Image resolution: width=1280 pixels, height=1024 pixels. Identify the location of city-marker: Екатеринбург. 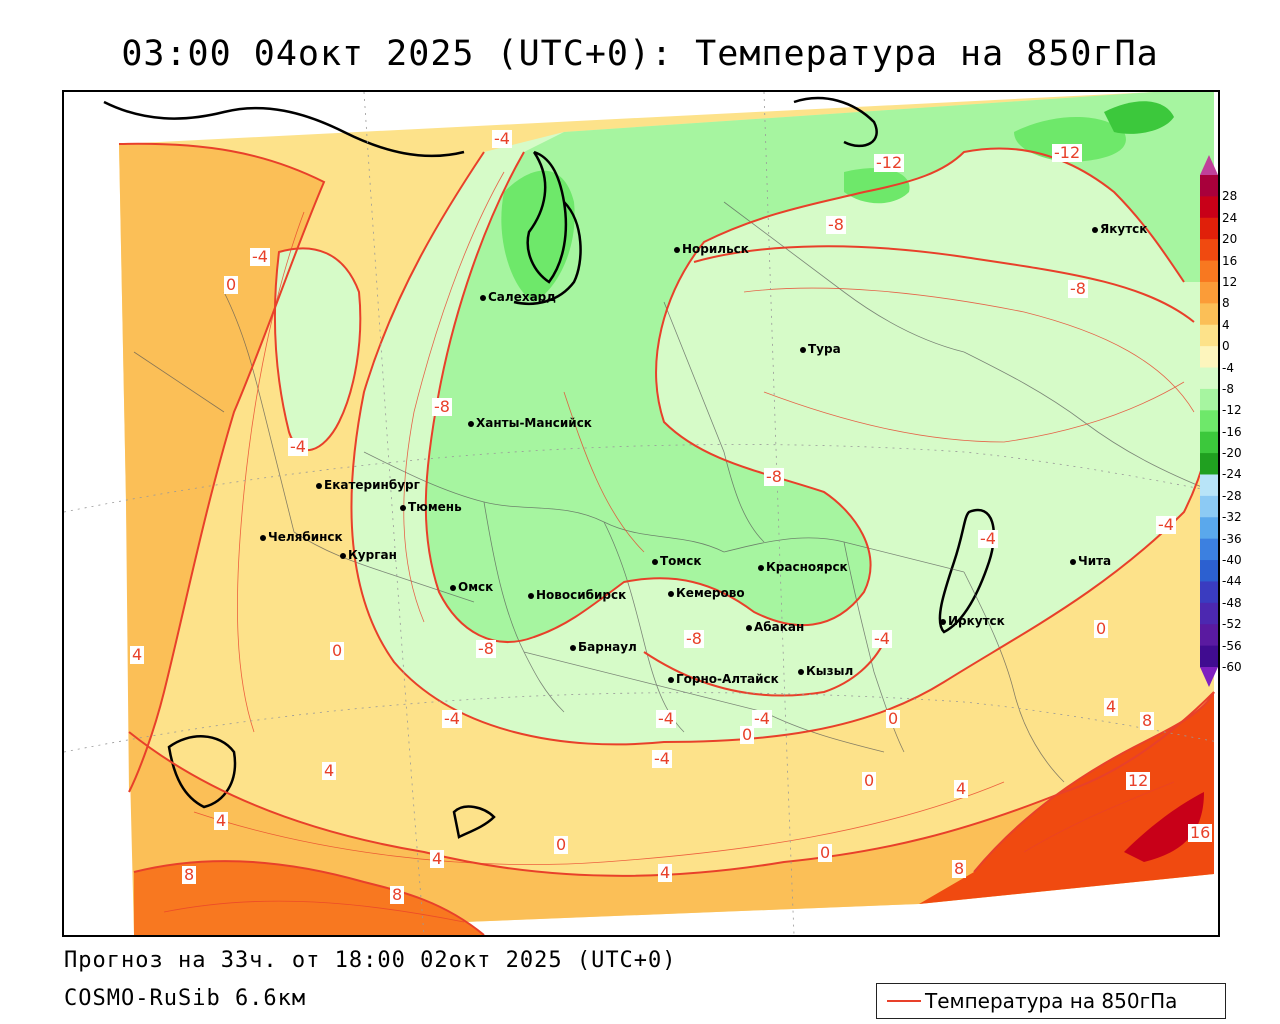
(368, 485).